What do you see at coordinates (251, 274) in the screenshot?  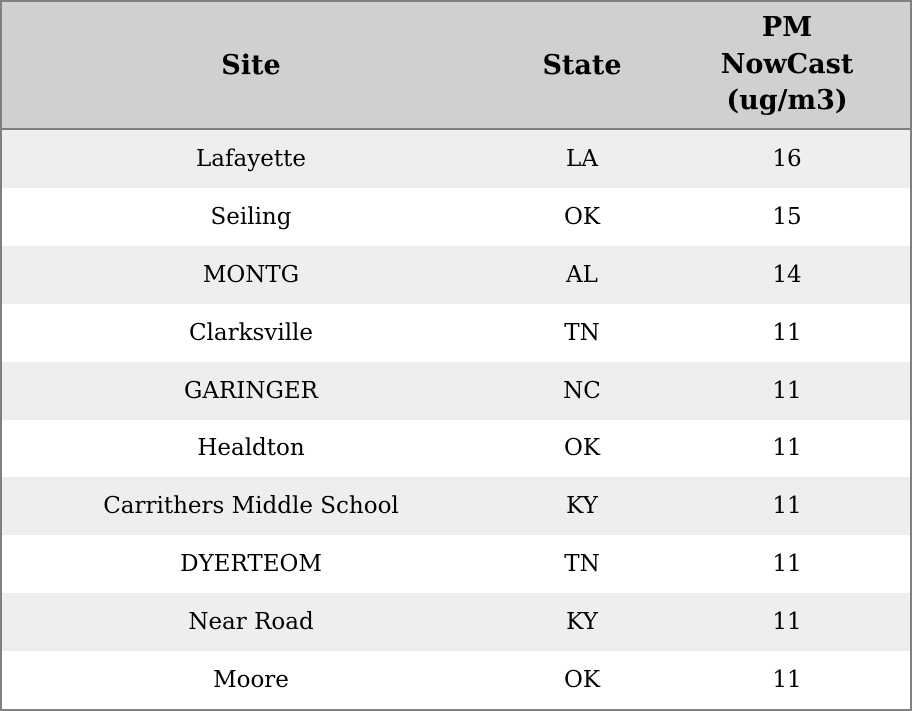 I see `cell-site: MONTG` at bounding box center [251, 274].